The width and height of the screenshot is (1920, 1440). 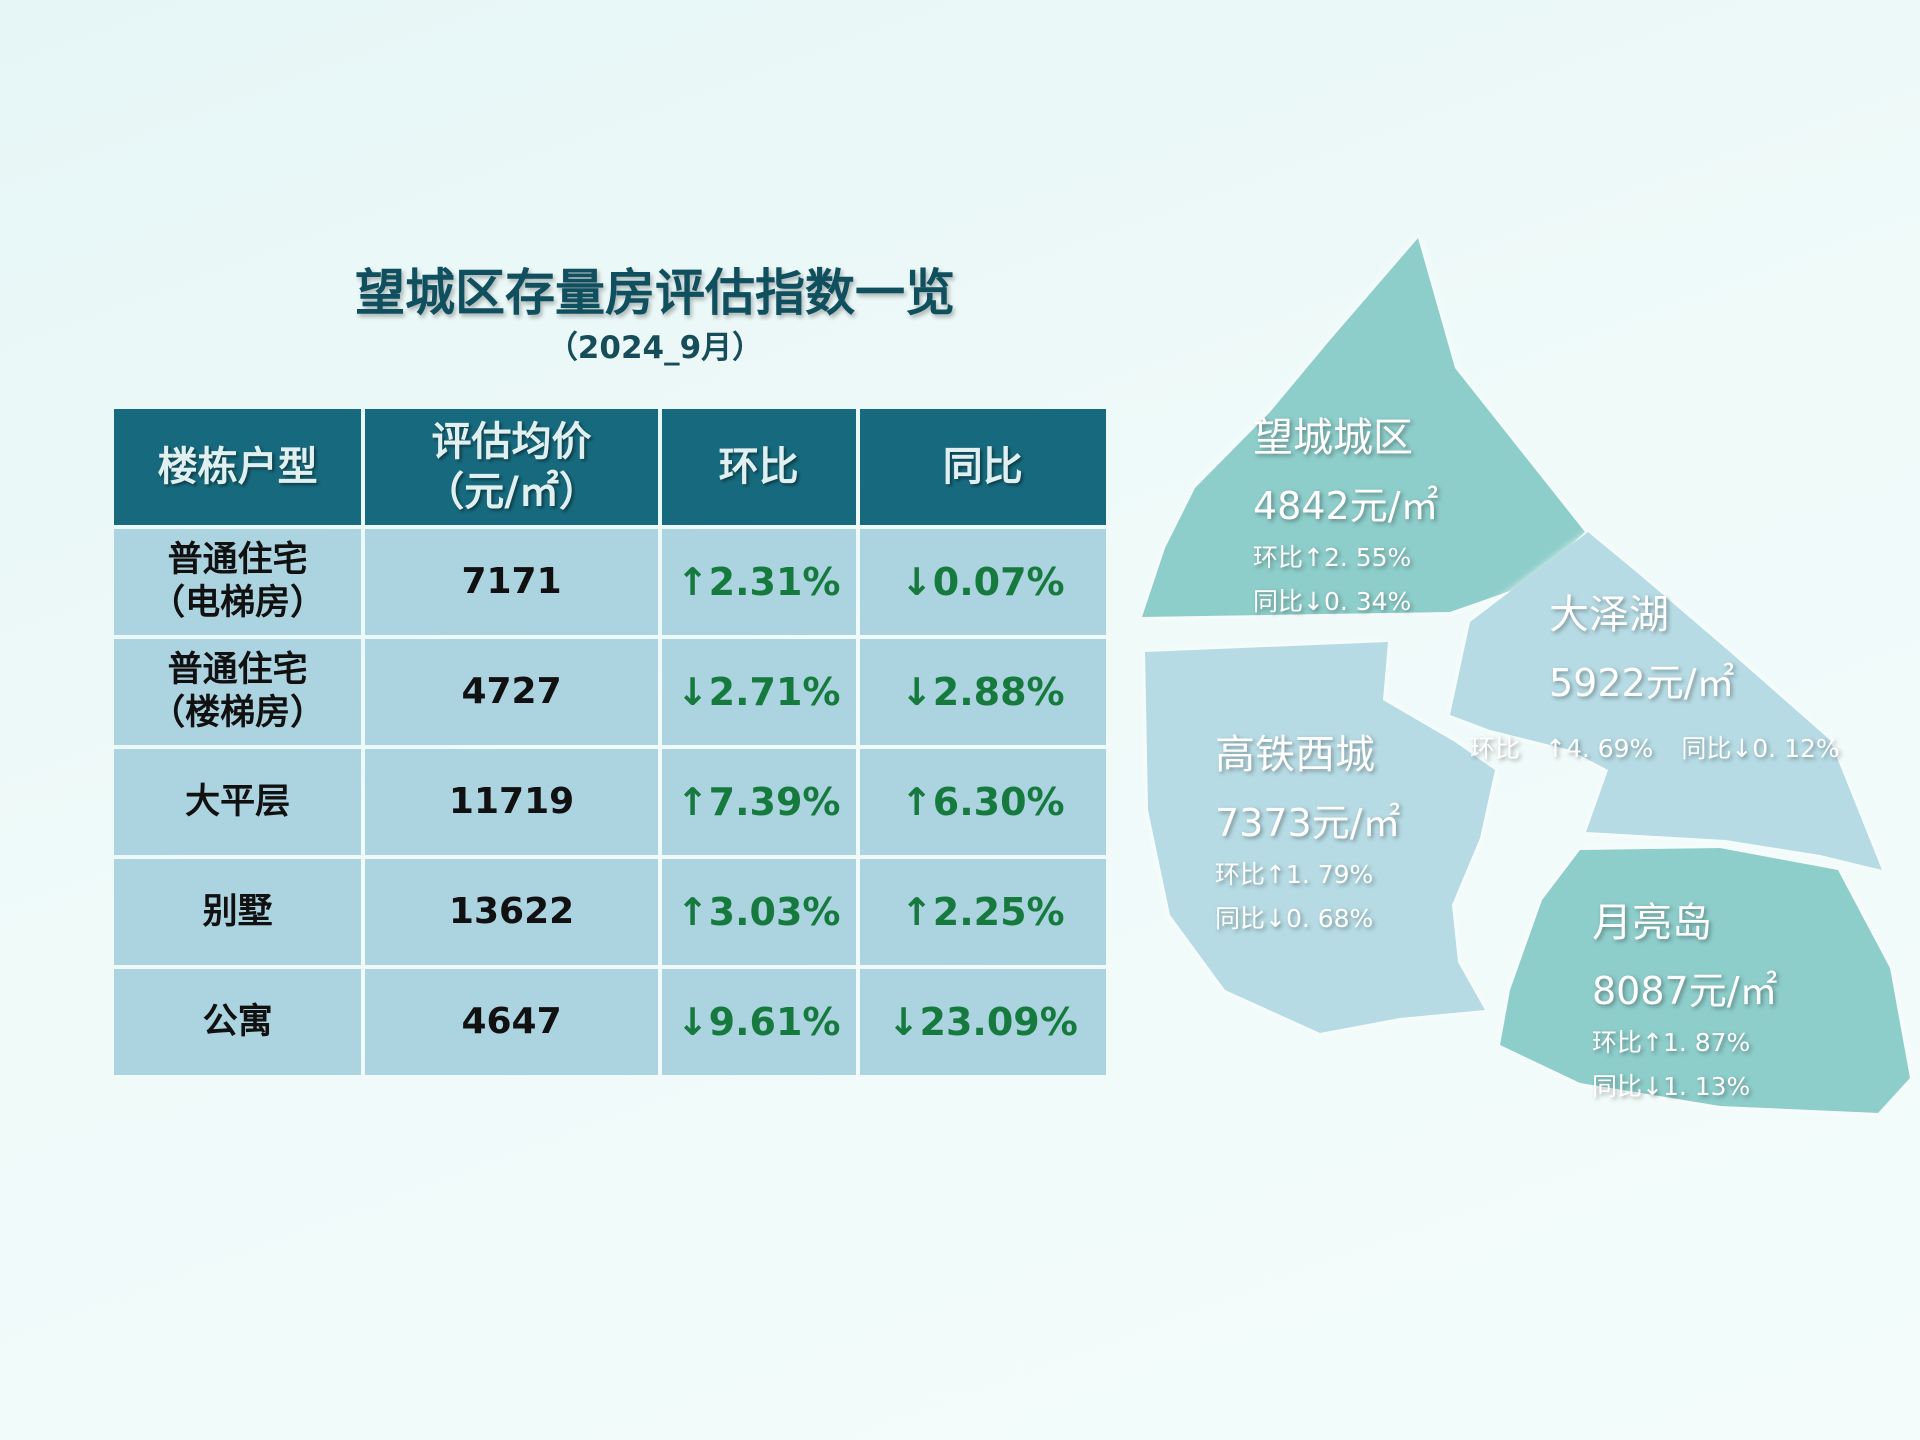 I want to click on table-row: 公寓 4647 ↓9.61% ↓23.09%, so click(x=610, y=1022).